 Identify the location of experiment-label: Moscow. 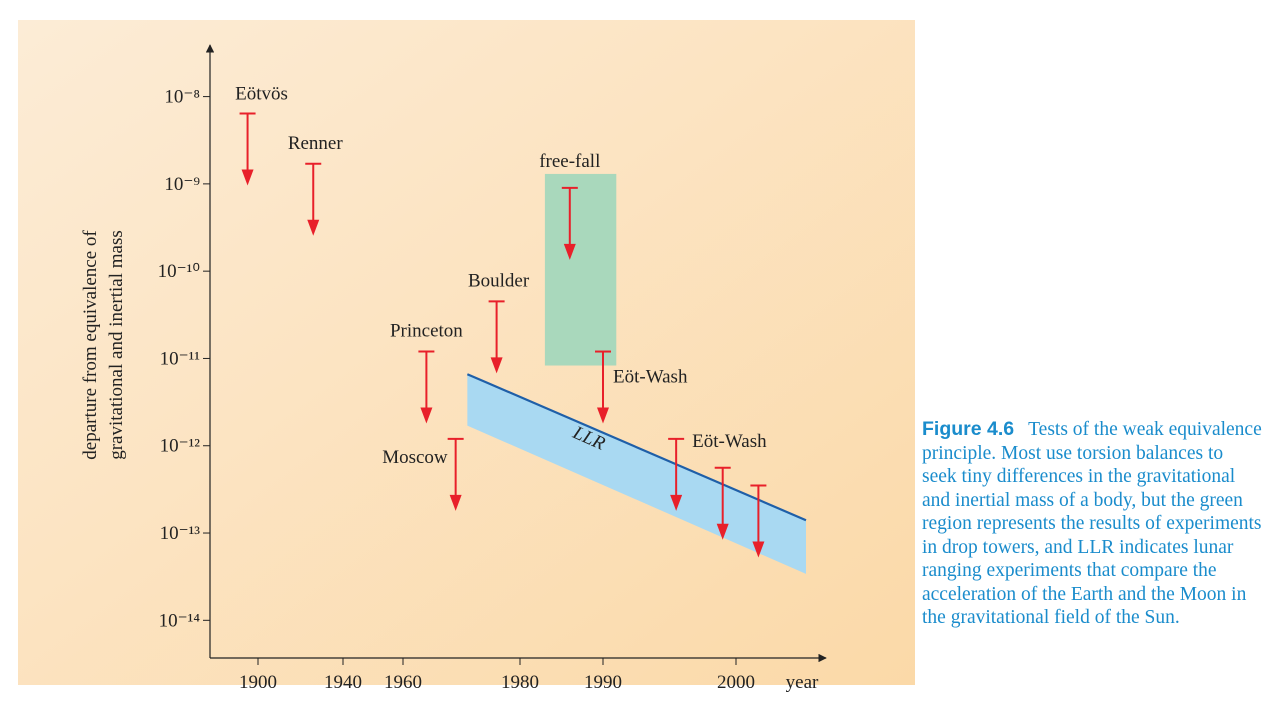
(415, 457).